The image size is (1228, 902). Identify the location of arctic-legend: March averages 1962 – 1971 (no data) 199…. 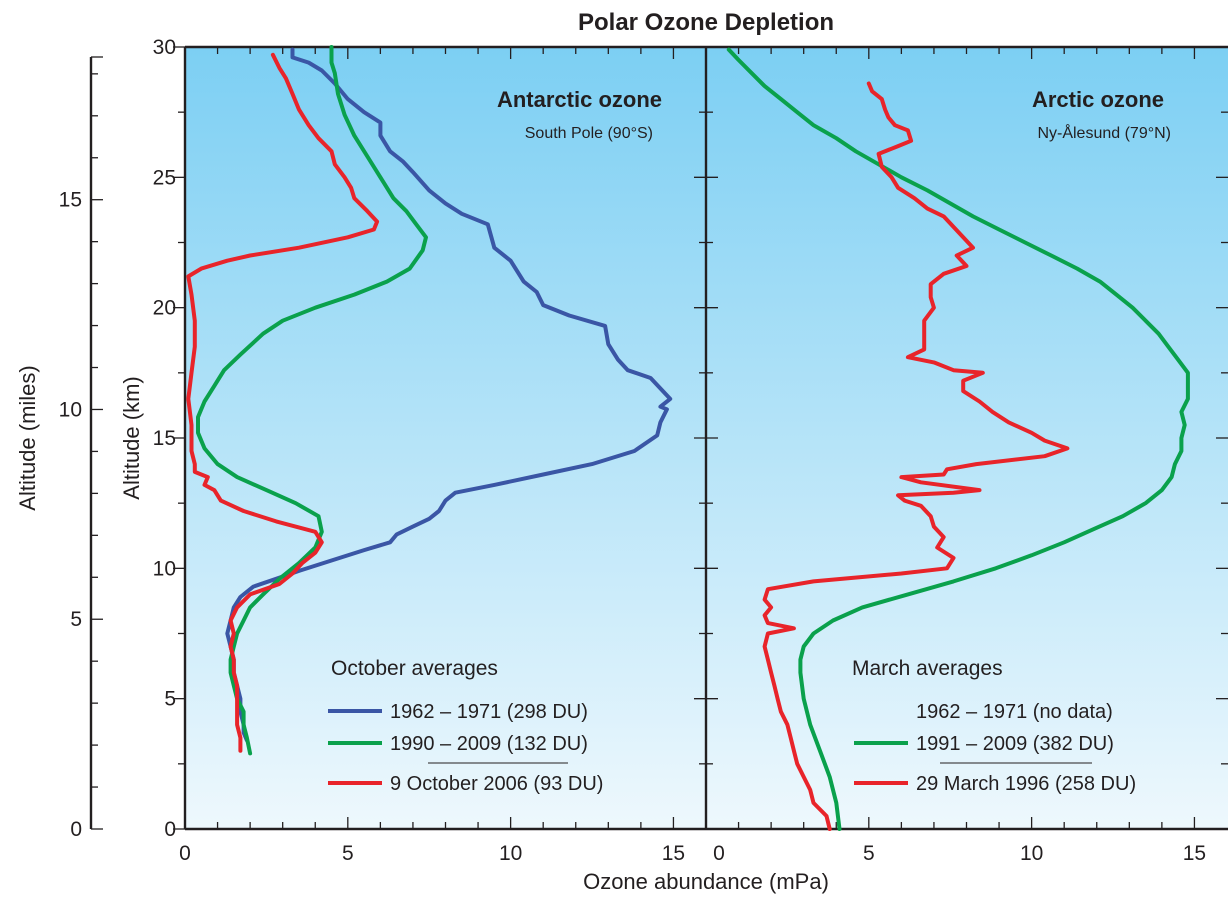
(994, 726).